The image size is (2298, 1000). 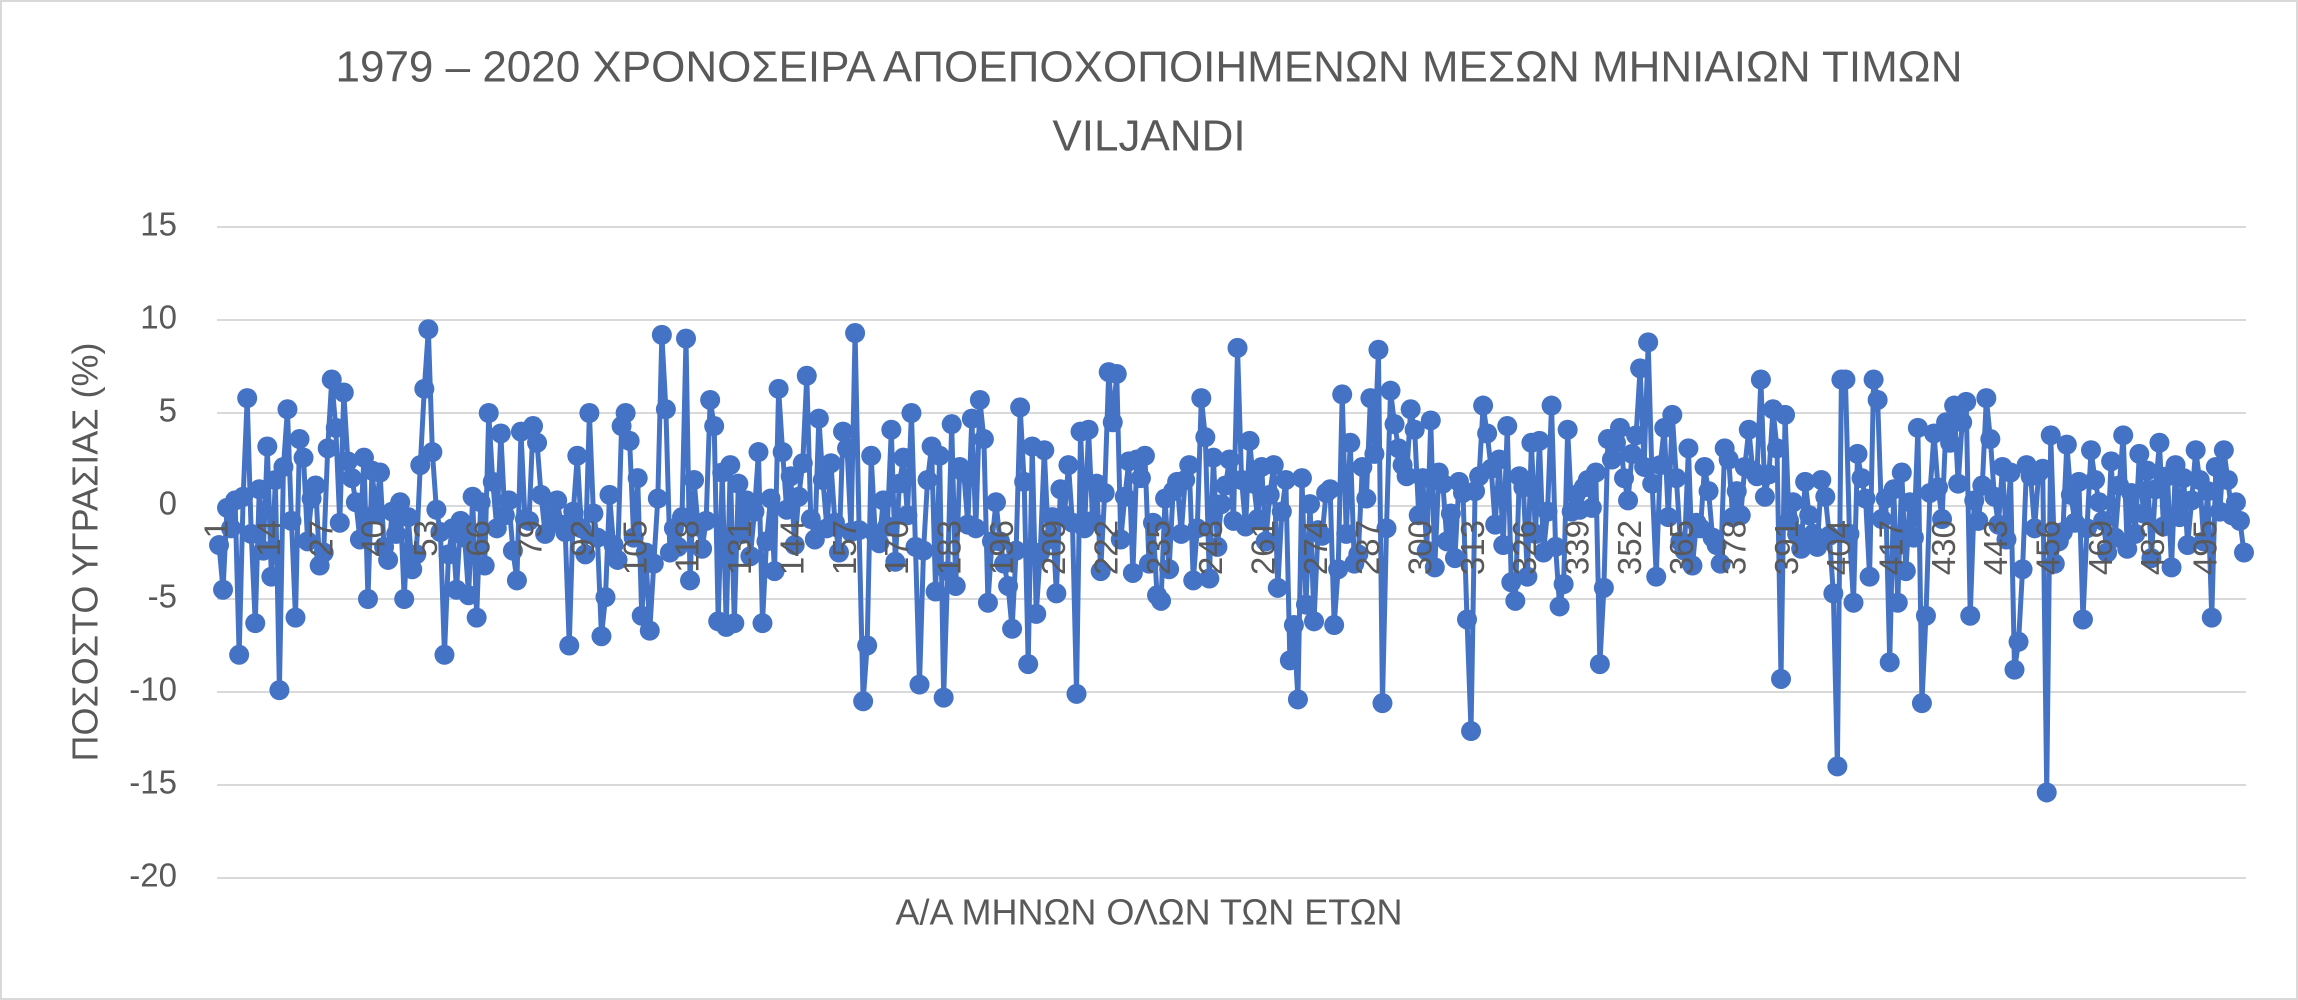 I want to click on y-tick-label: 5, so click(x=168, y=410).